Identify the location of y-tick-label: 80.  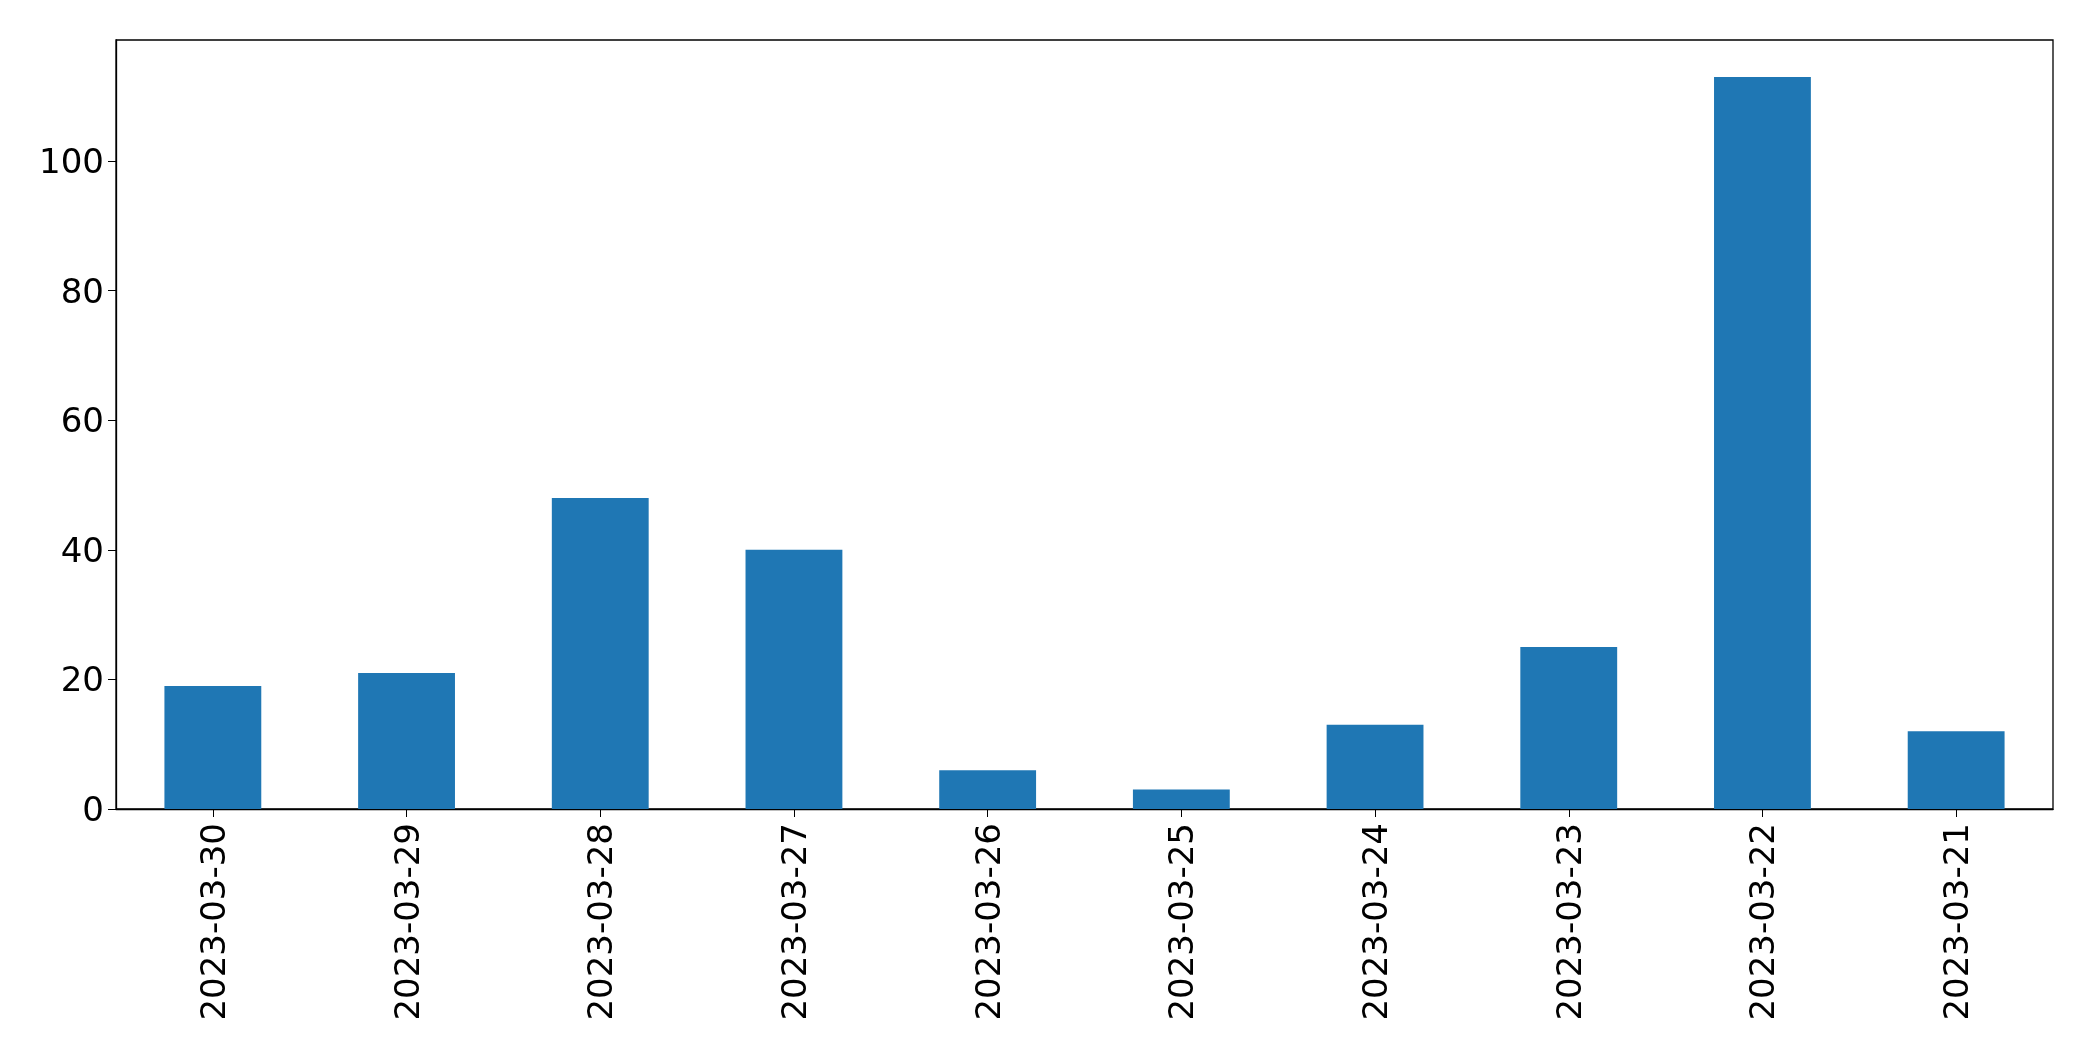
(82, 290).